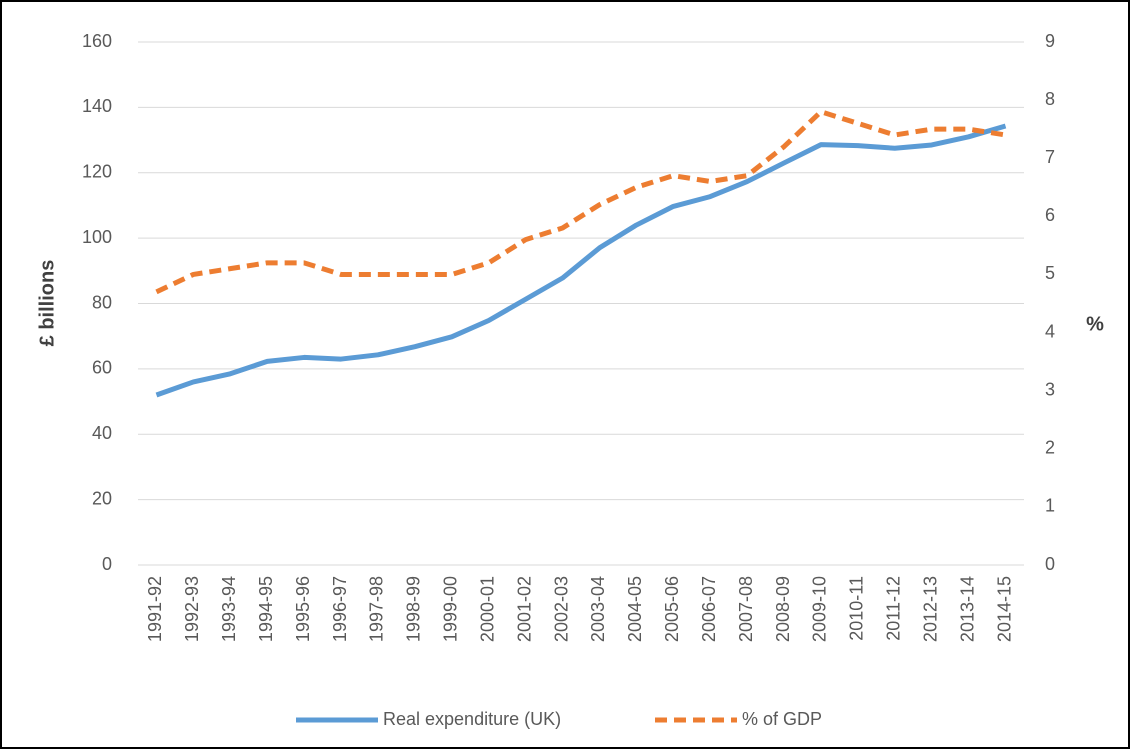 Image resolution: width=1130 pixels, height=754 pixels. What do you see at coordinates (1050, 448) in the screenshot?
I see `y2-tick-label: 2` at bounding box center [1050, 448].